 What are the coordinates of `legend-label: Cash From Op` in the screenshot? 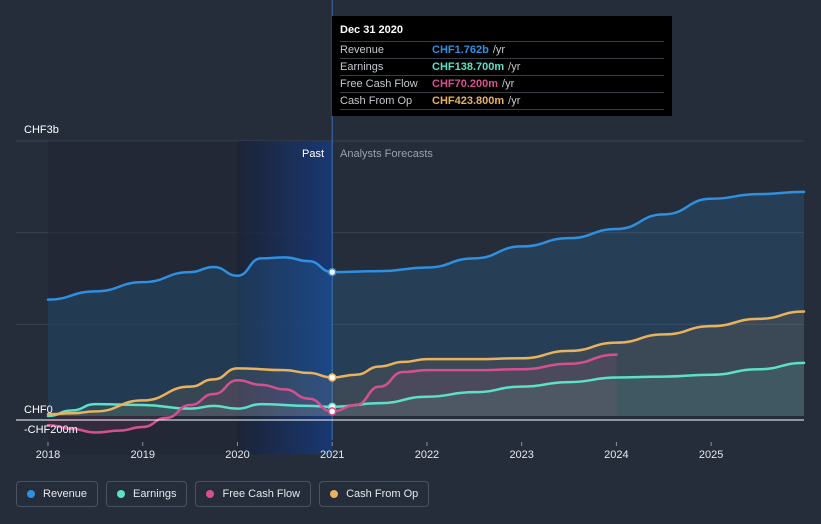 It's located at (382, 494).